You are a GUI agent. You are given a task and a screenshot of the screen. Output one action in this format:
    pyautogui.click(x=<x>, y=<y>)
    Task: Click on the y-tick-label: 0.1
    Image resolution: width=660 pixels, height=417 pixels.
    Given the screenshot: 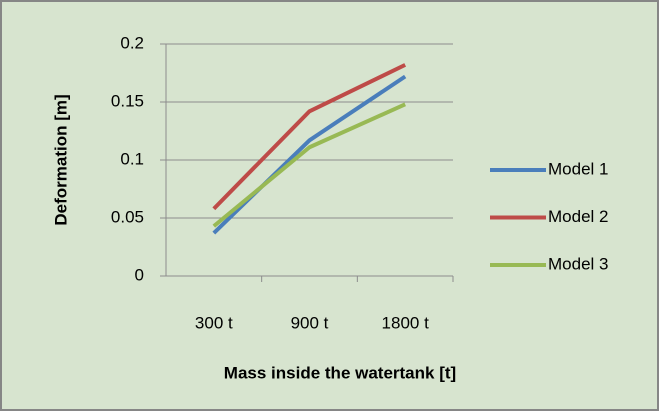 What is the action you would take?
    pyautogui.click(x=132, y=158)
    